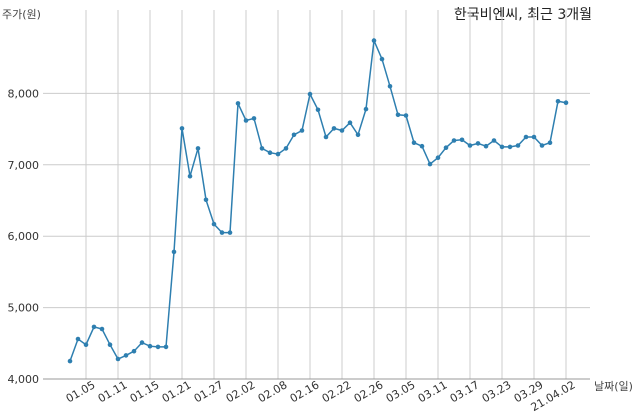  I want to click on y-tick-label: 7,000, so click(24, 165).